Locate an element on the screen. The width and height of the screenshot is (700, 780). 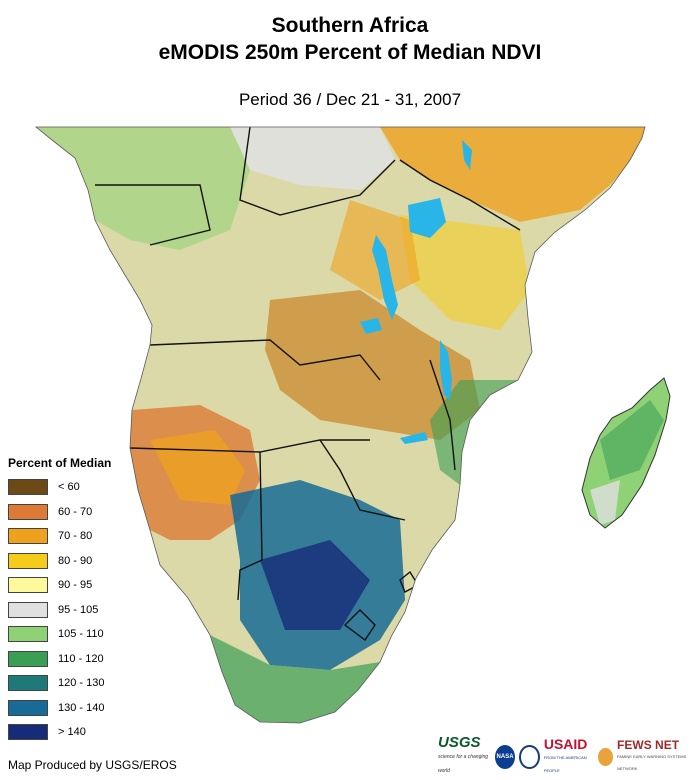
usaid-tagline: FROM THE AMERICAN PEOPLE is located at coordinates (565, 763).